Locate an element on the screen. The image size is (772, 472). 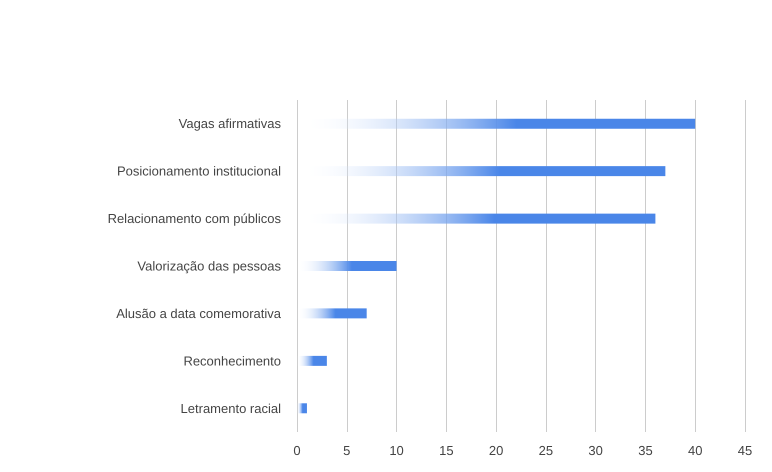
y-tick-label: Letramento racial is located at coordinates (231, 408).